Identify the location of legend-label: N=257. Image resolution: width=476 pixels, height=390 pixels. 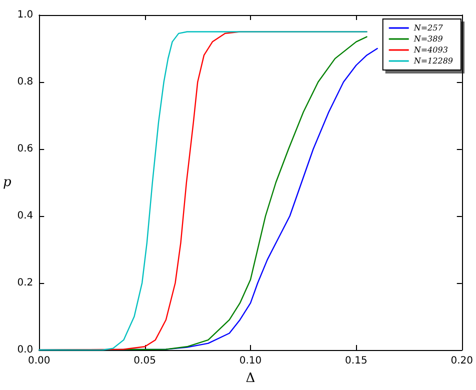
(428, 28).